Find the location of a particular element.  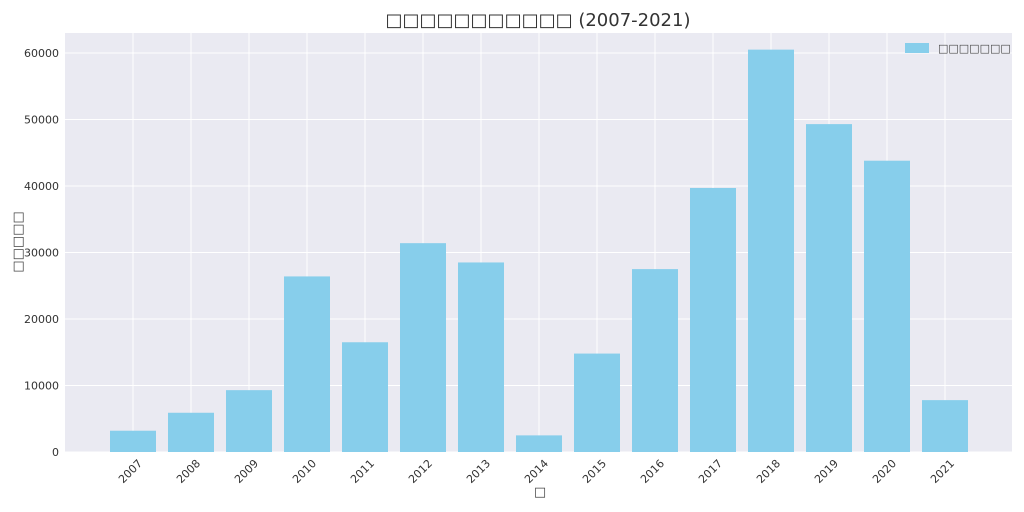

x-tick-label-2015: 2015 is located at coordinates (594, 471).